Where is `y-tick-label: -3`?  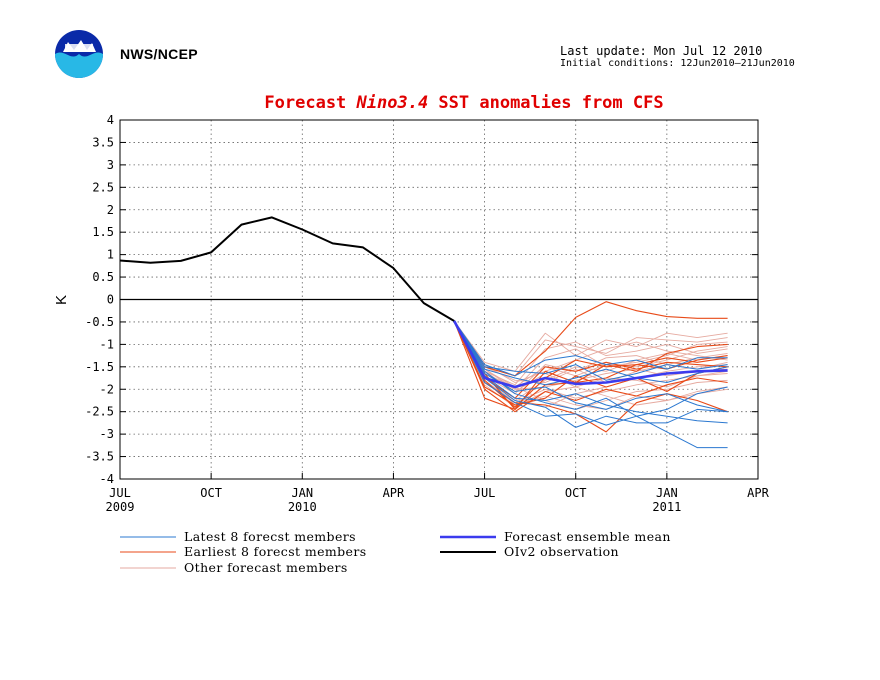
y-tick-label: -3 is located at coordinates (107, 434).